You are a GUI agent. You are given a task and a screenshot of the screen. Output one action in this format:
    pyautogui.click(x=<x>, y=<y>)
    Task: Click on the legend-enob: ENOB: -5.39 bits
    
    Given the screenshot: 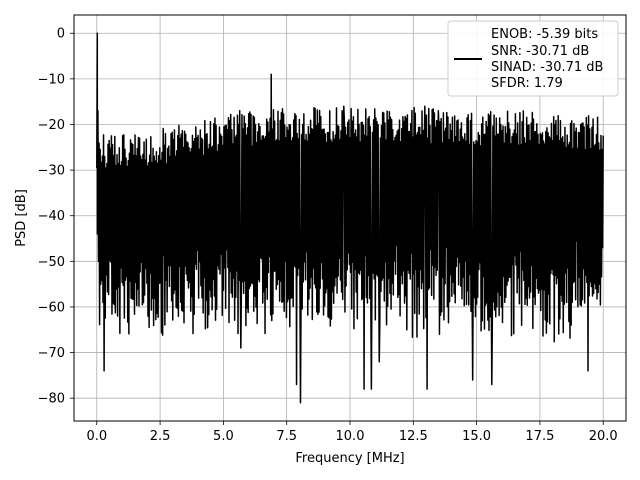 What is the action you would take?
    pyautogui.click(x=544, y=34)
    